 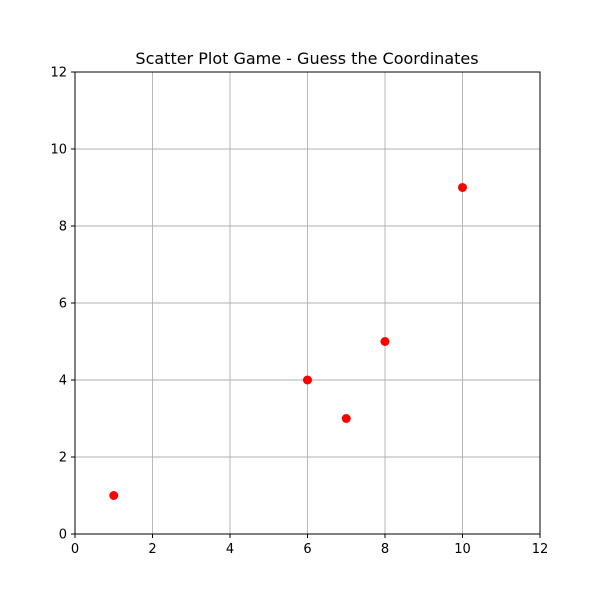 What do you see at coordinates (58, 73) in the screenshot?
I see `y-tick-label: 12` at bounding box center [58, 73].